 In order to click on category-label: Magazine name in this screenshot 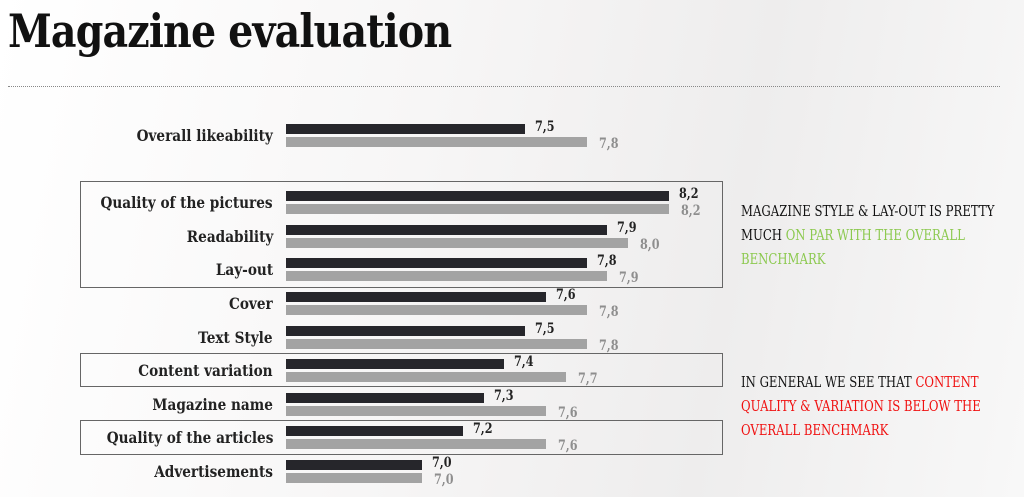, I will do `click(212, 404)`.